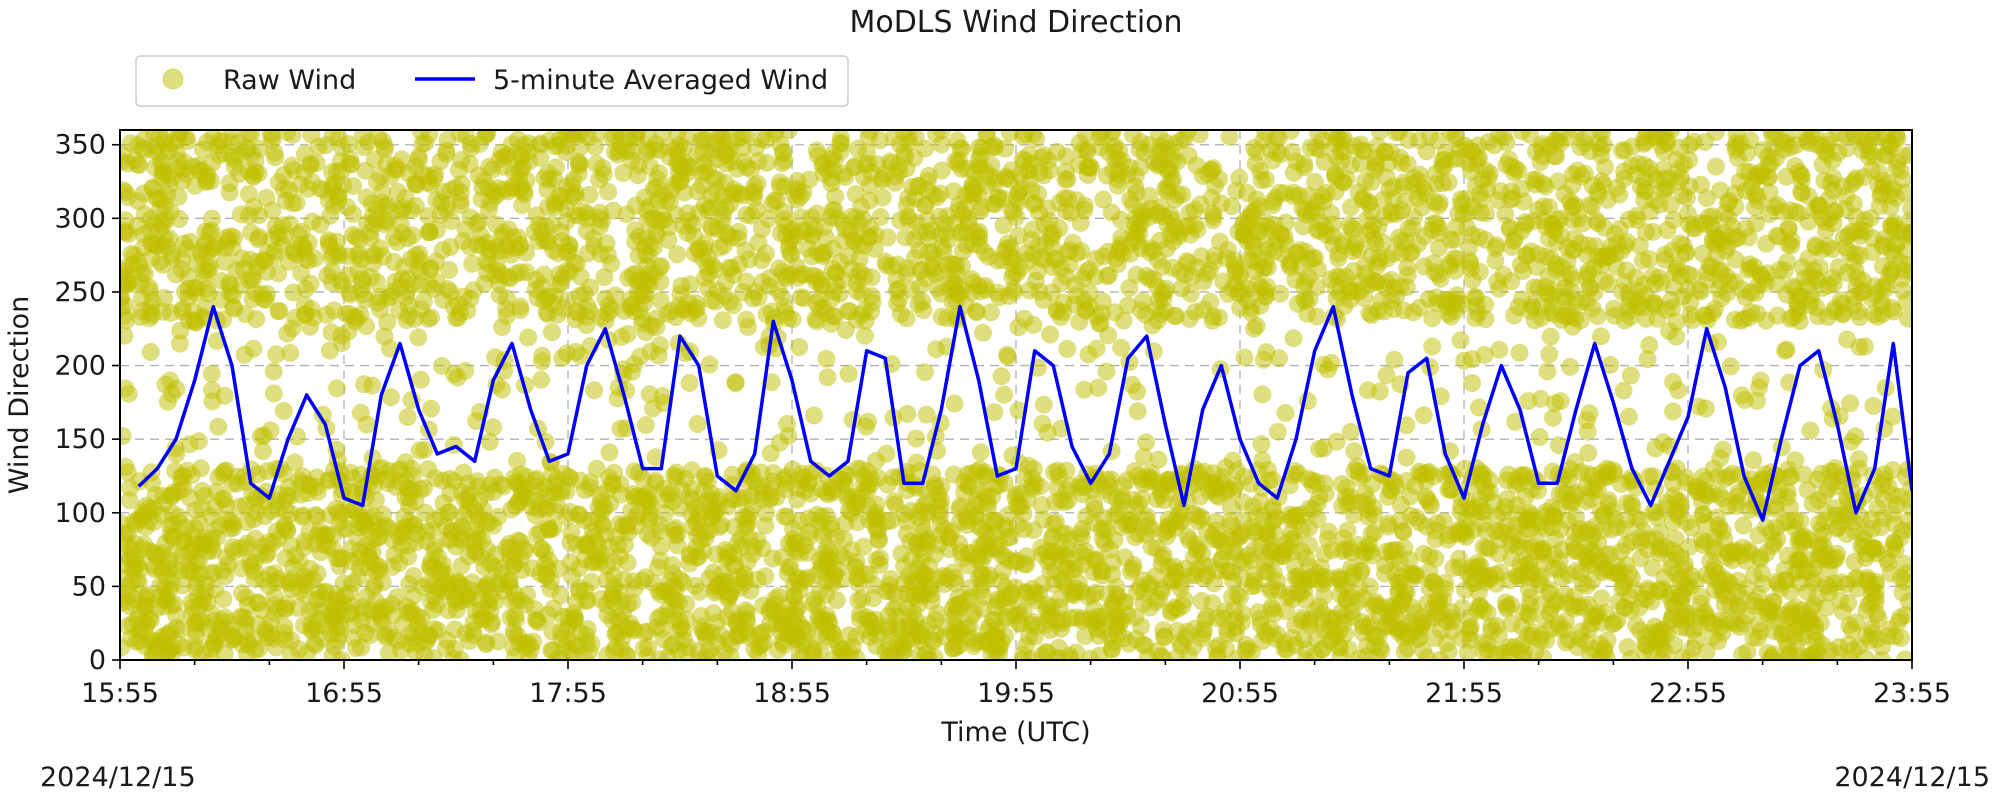  I want to click on legend-raw-label: Raw Wind, so click(289, 80).